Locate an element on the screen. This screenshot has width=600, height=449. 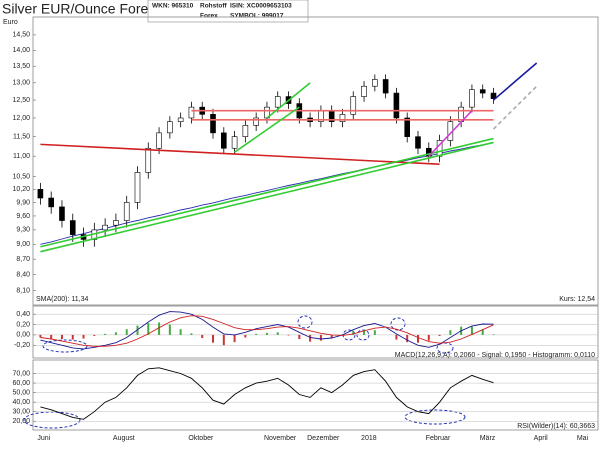
y-tick-label: 8,70 is located at coordinates (23, 259).